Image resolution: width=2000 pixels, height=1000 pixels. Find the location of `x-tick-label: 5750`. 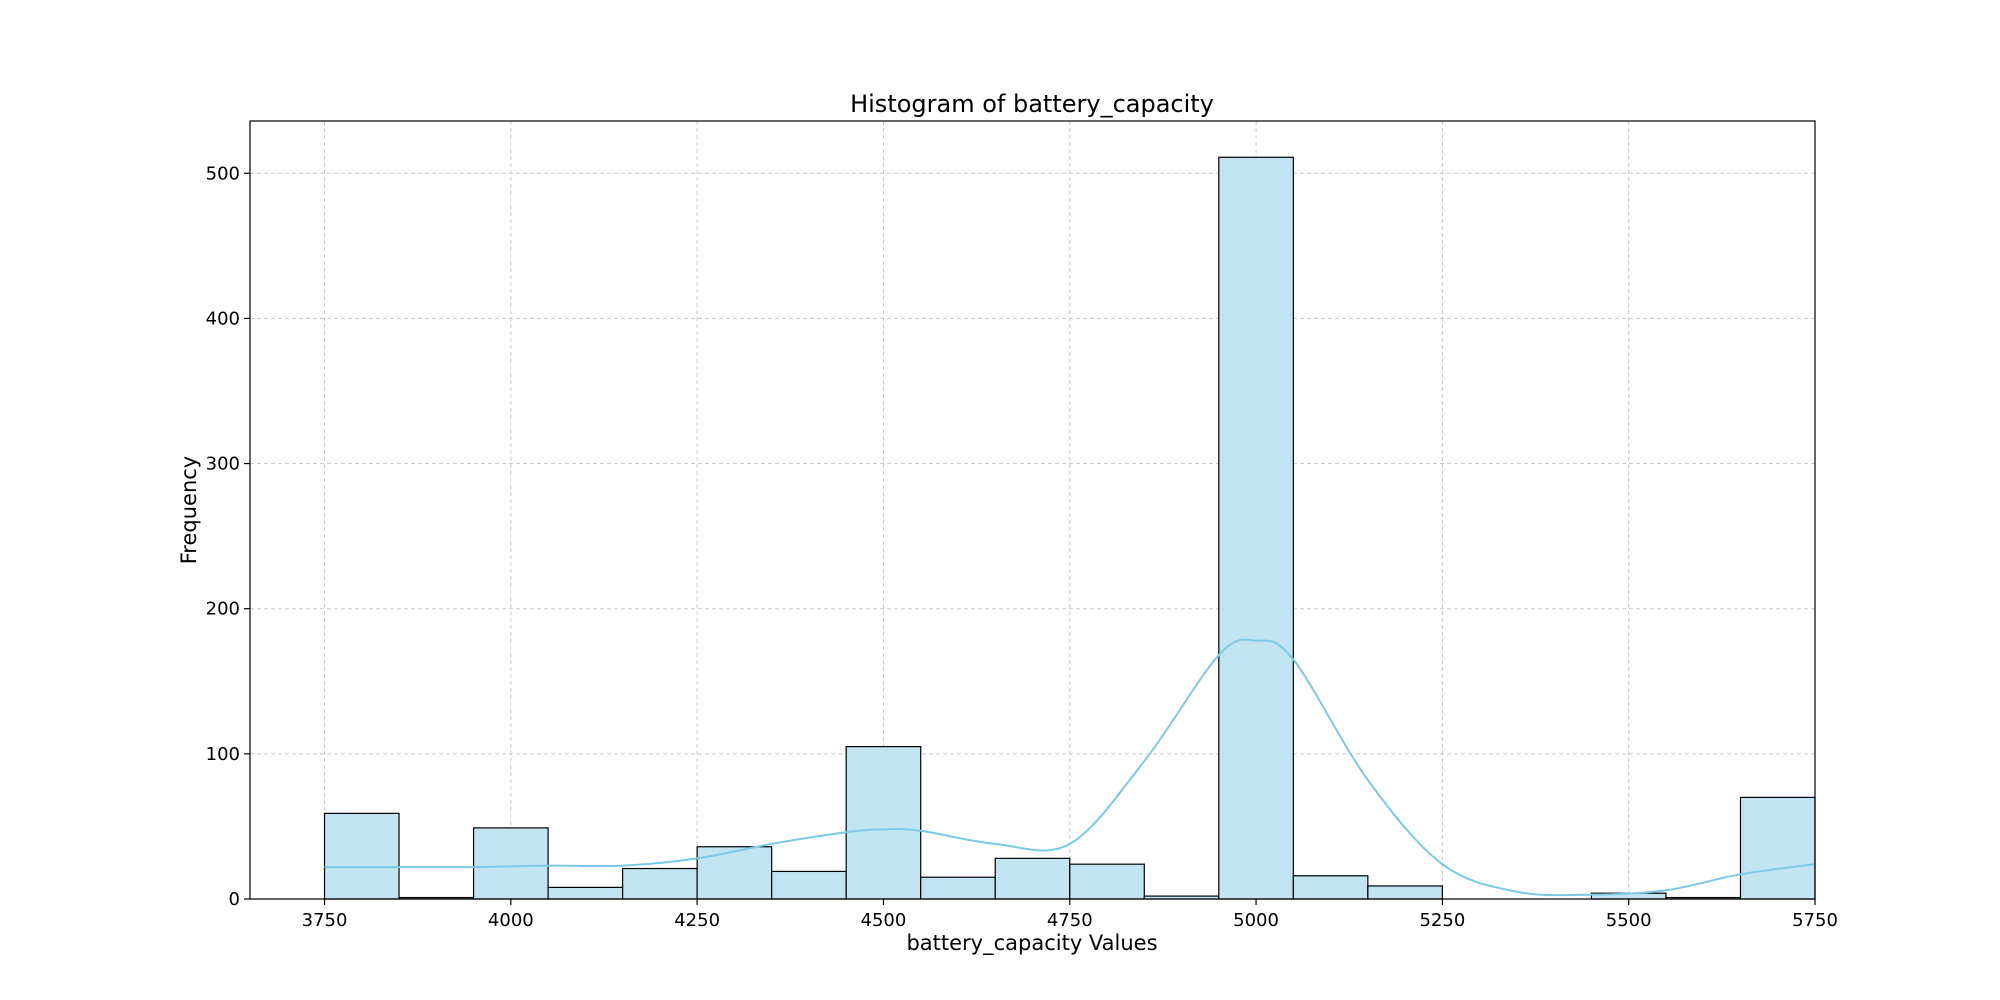

x-tick-label: 5750 is located at coordinates (1815, 920).